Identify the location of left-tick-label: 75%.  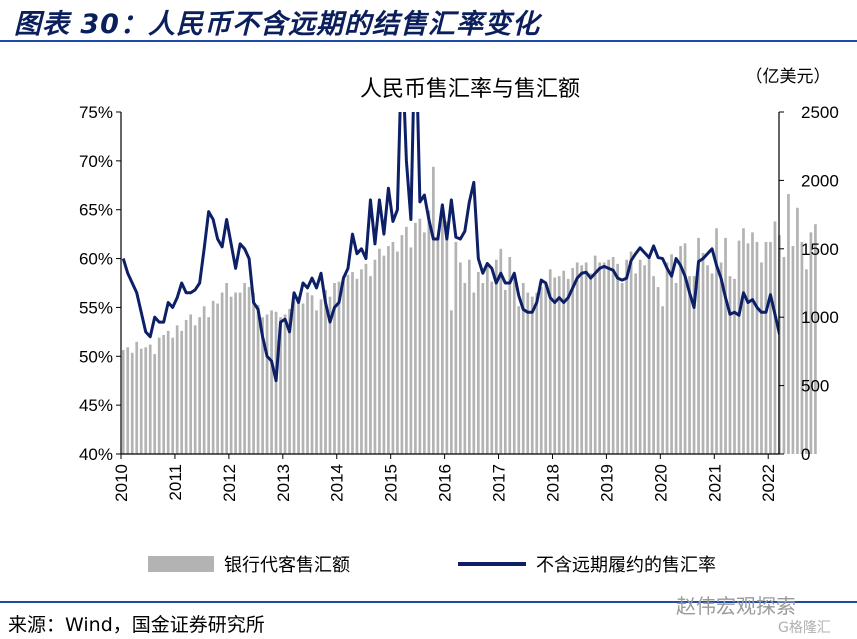
(96, 112).